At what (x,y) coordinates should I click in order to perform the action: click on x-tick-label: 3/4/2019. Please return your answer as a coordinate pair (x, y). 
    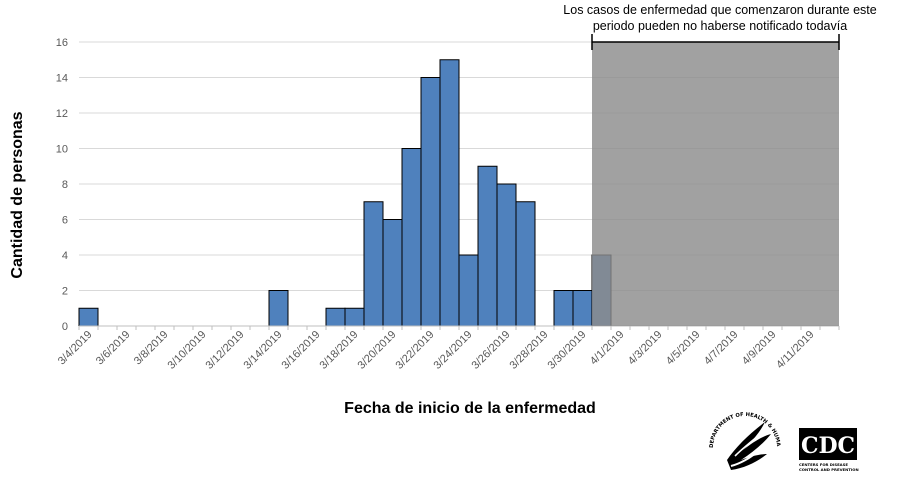
    Looking at the image, I should click on (75, 348).